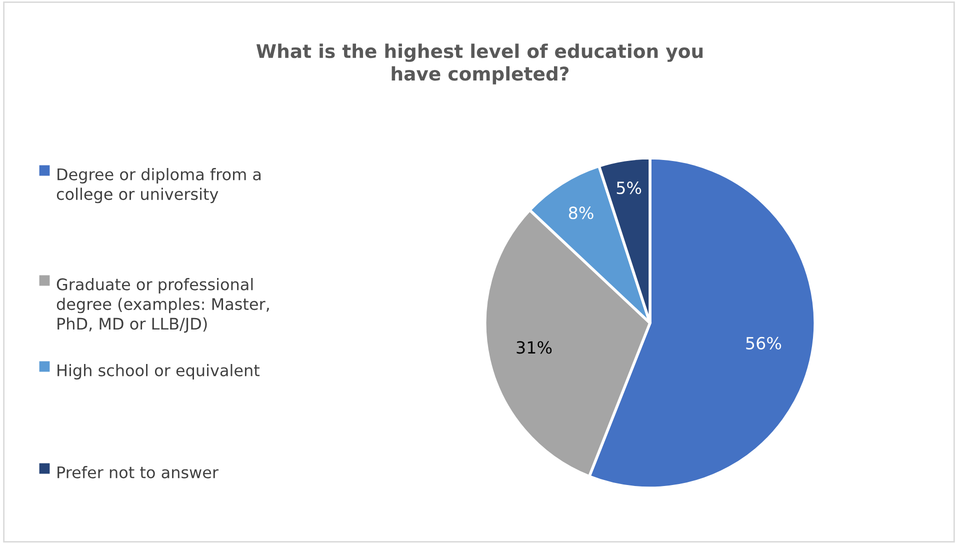 The height and width of the screenshot is (544, 958). Describe the element at coordinates (764, 343) in the screenshot. I see `data-label: 56%` at that location.